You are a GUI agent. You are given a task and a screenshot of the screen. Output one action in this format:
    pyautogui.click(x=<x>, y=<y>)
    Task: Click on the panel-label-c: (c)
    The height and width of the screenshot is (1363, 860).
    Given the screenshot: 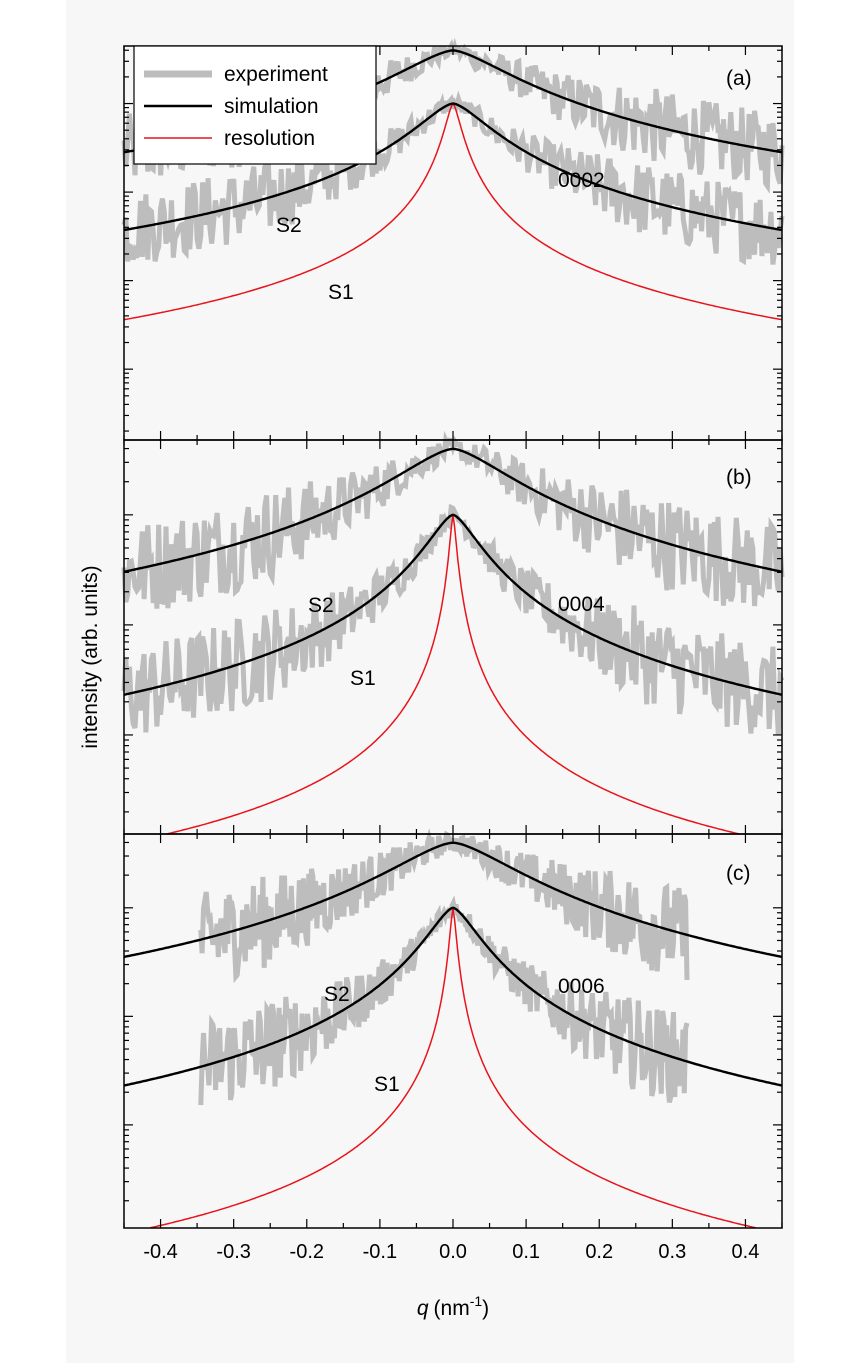 What is the action you would take?
    pyautogui.click(x=738, y=873)
    